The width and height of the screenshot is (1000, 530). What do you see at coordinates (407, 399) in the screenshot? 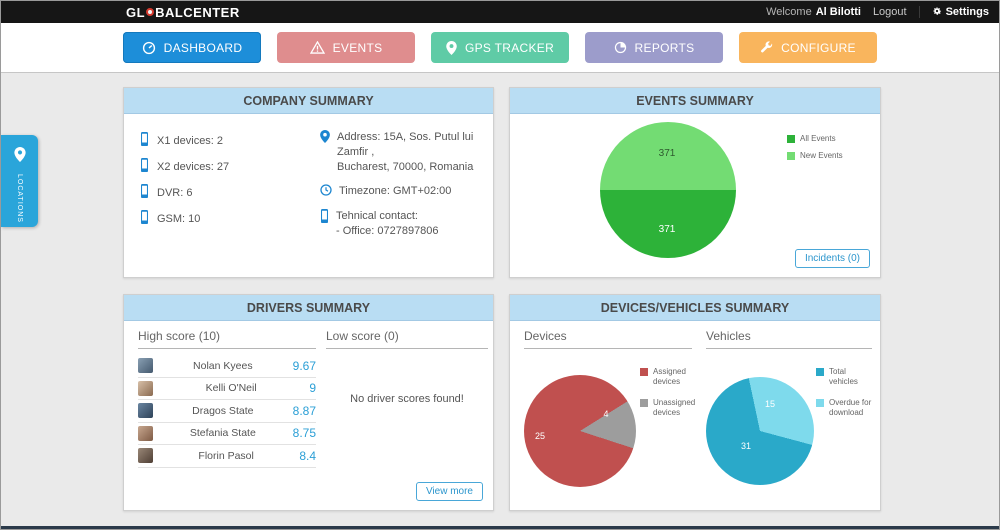
I see `low-score-empty-text: No driver scores found!` at bounding box center [407, 399].